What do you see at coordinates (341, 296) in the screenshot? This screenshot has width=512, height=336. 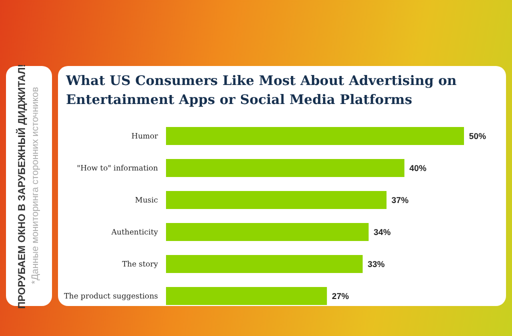 I see `data-label: 27%` at bounding box center [341, 296].